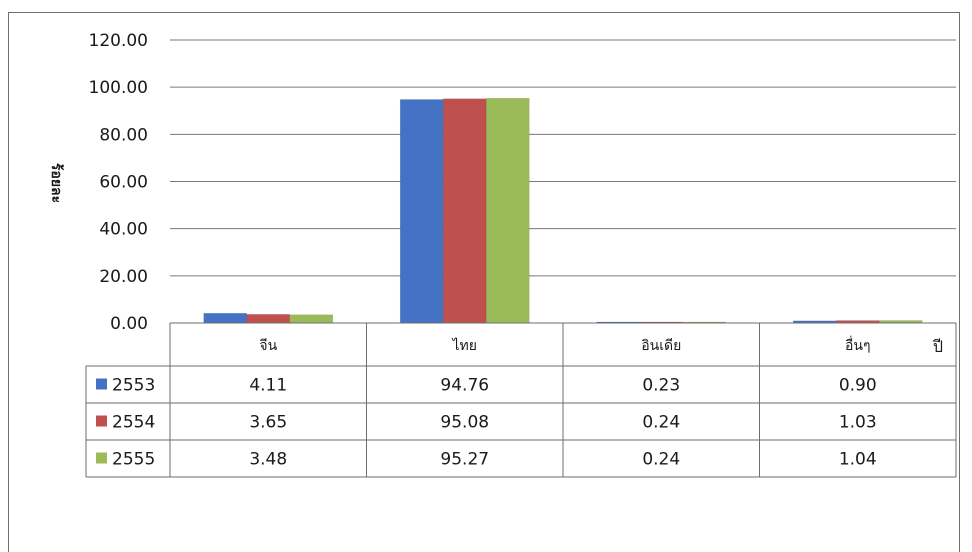 This screenshot has height=552, width=972. I want to click on data-label: 3.48, so click(268, 460).